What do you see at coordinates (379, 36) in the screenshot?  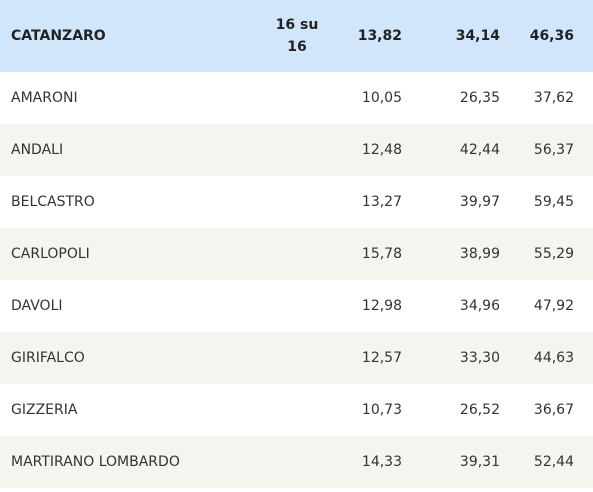 I see `cell-value: 13,82` at bounding box center [379, 36].